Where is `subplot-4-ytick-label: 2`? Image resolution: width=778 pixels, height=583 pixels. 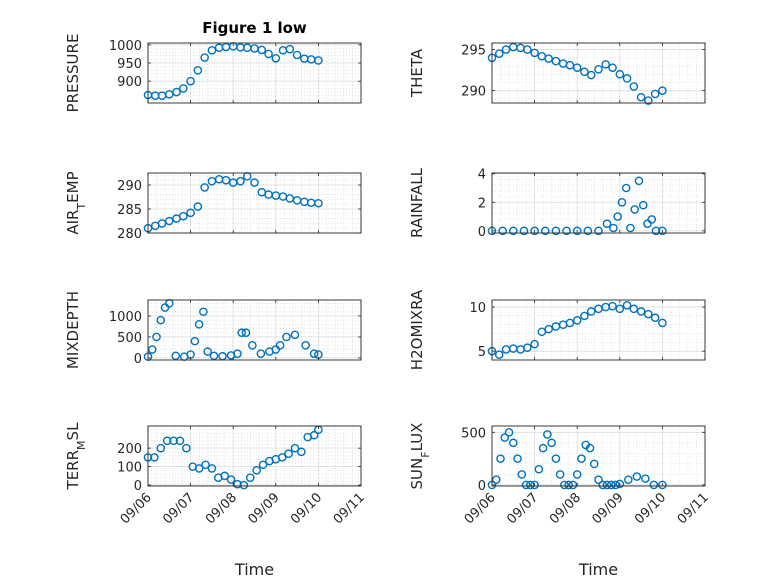
subplot-4-ytick-label: 2 is located at coordinates (482, 203).